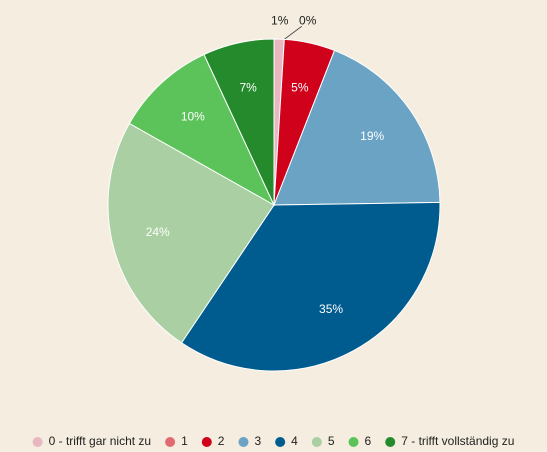  I want to click on legend-label: 2, so click(221, 441).